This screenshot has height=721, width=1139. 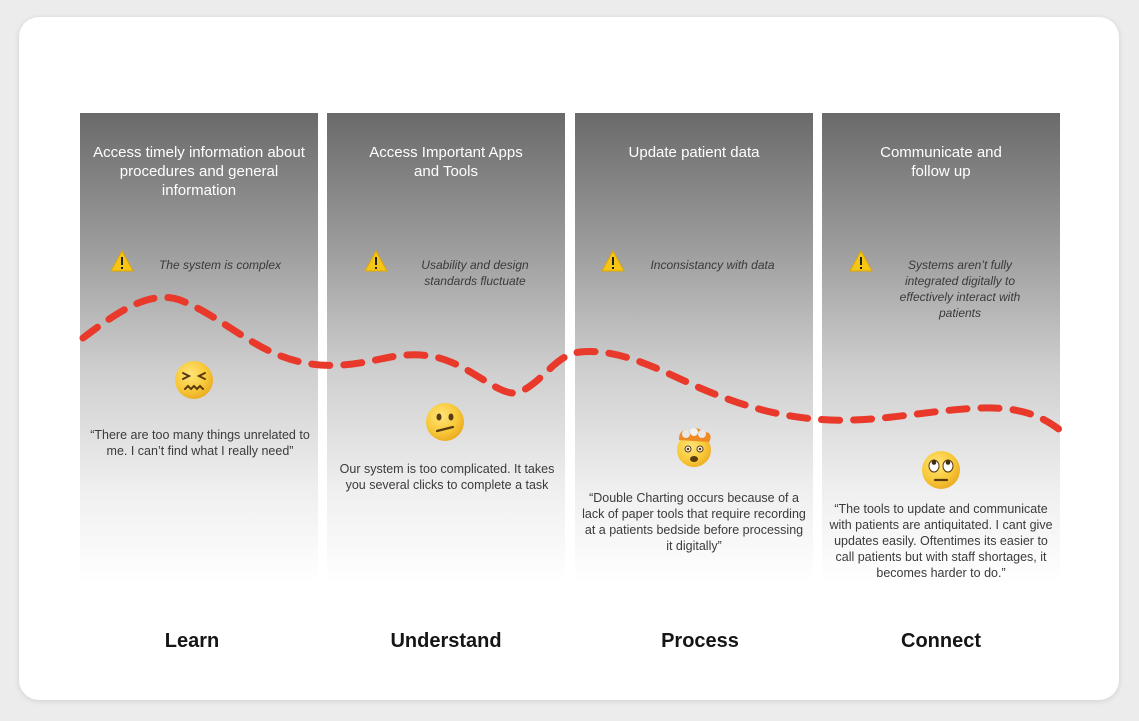 What do you see at coordinates (475, 273) in the screenshot?
I see `pain-point: Usability and design standards fluctuate` at bounding box center [475, 273].